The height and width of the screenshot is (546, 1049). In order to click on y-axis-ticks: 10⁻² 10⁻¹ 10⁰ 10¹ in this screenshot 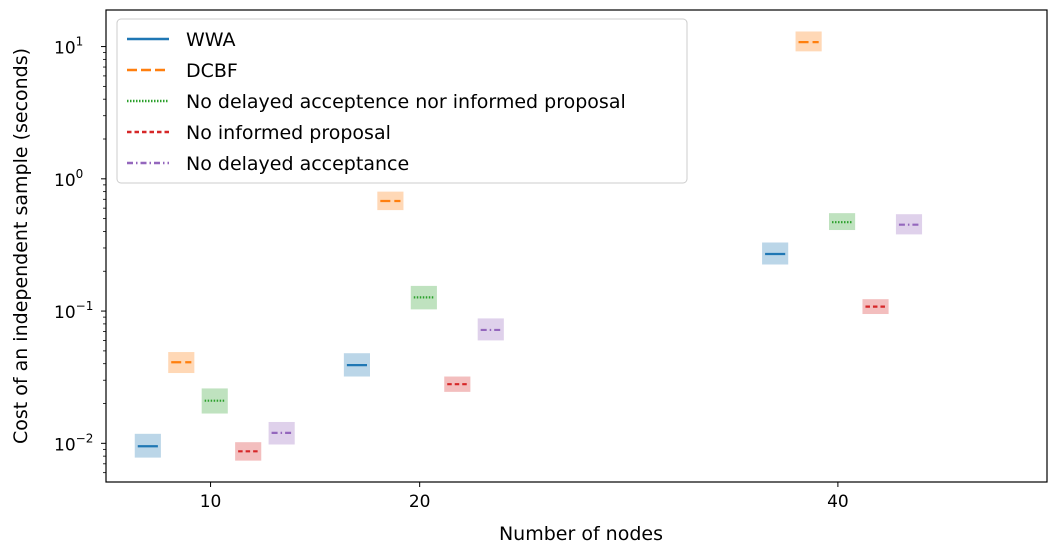, I will do `click(80, 254)`.